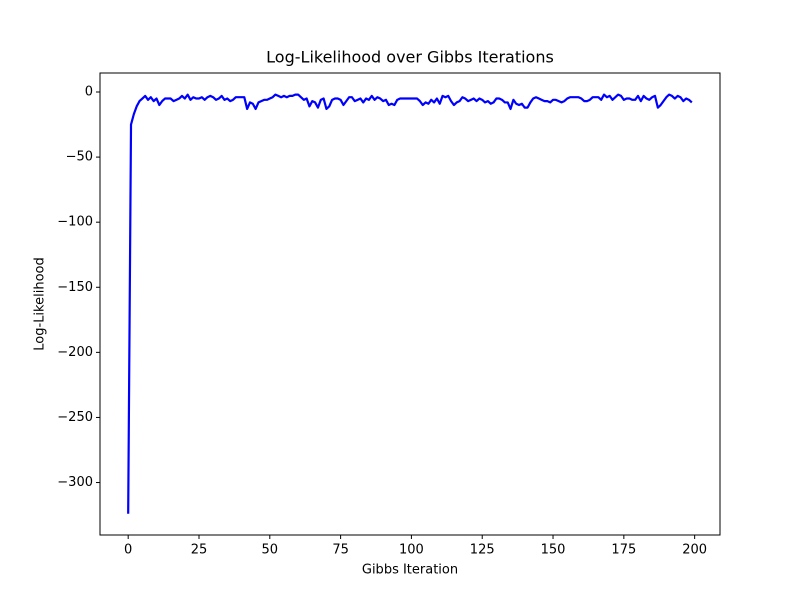 The height and width of the screenshot is (600, 800). What do you see at coordinates (75, 482) in the screenshot?
I see `y-tick-label: −300` at bounding box center [75, 482].